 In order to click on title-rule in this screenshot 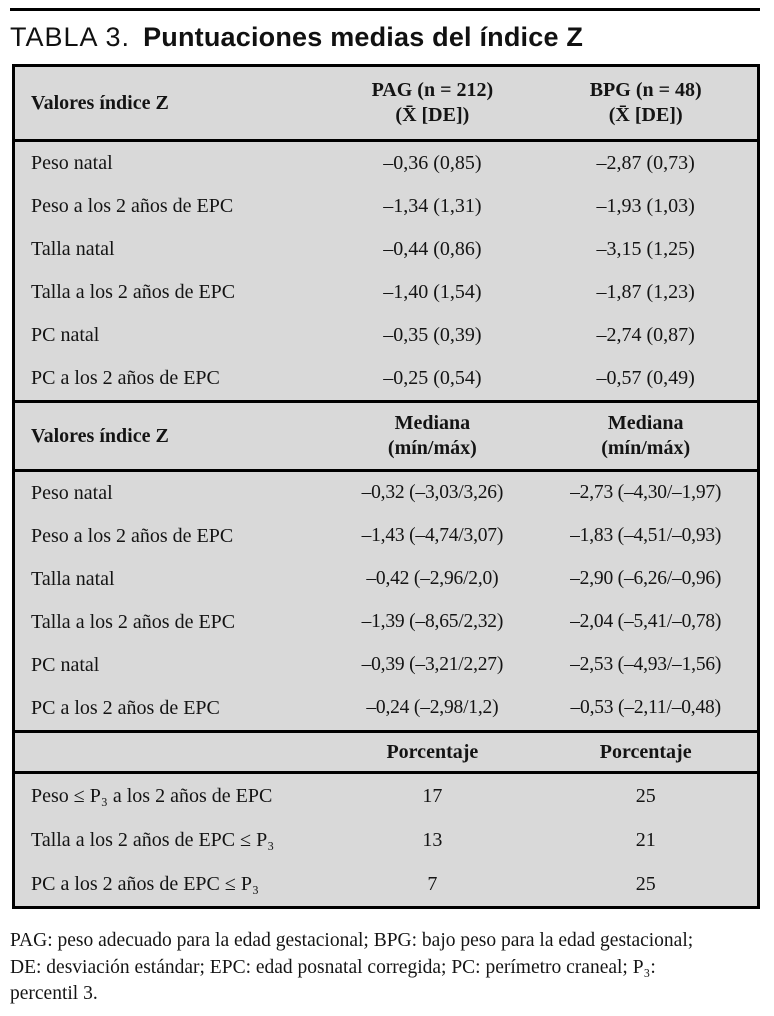, I will do `click(385, 9)`.